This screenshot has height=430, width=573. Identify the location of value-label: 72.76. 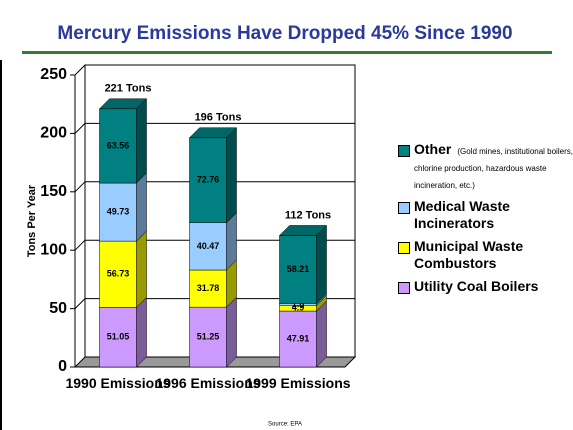
(208, 180).